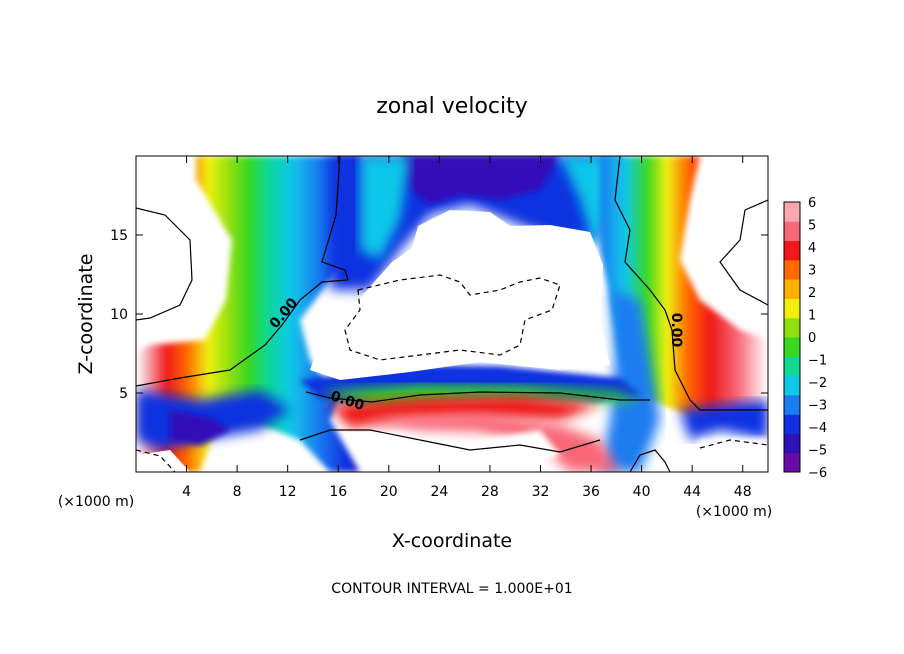 This screenshot has width=904, height=654. I want to click on contour-left-top, so click(164, 264).